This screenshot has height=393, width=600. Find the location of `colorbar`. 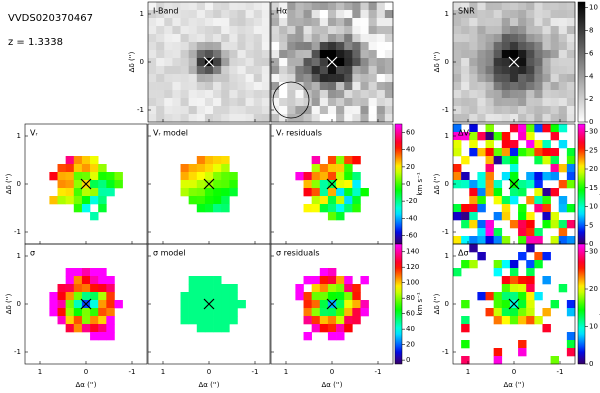

colorbar is located at coordinates (581, 62).